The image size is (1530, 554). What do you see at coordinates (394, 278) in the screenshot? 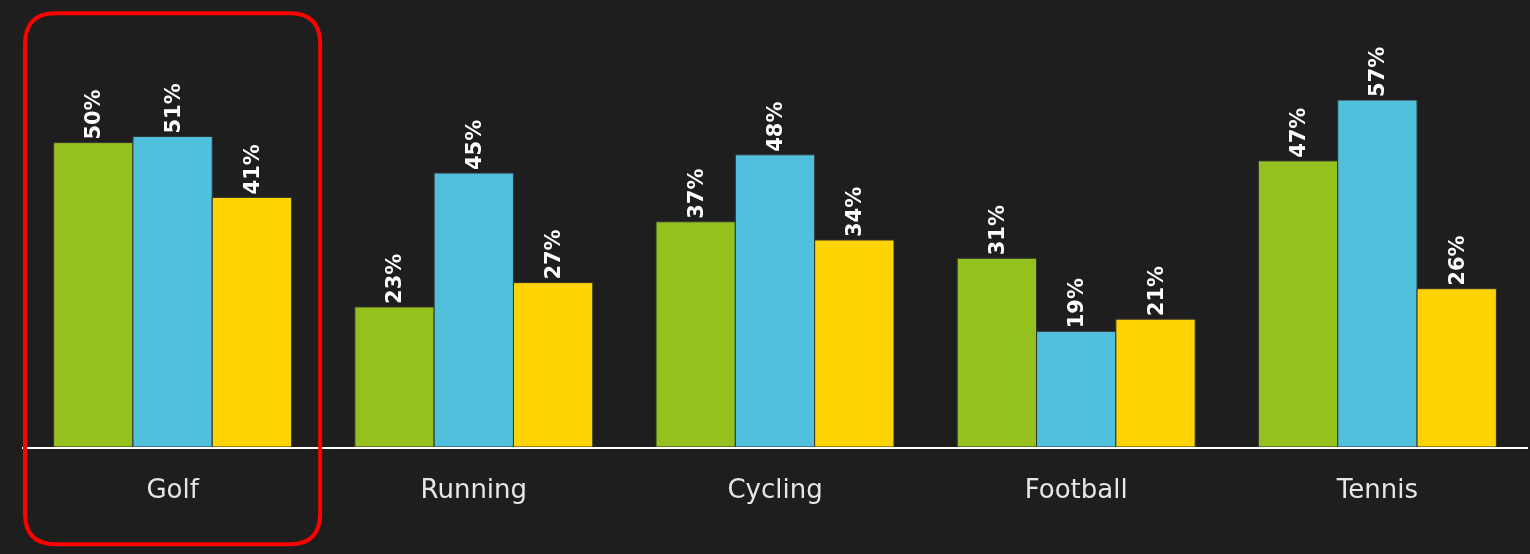
I see `data-label: 23%` at bounding box center [394, 278].